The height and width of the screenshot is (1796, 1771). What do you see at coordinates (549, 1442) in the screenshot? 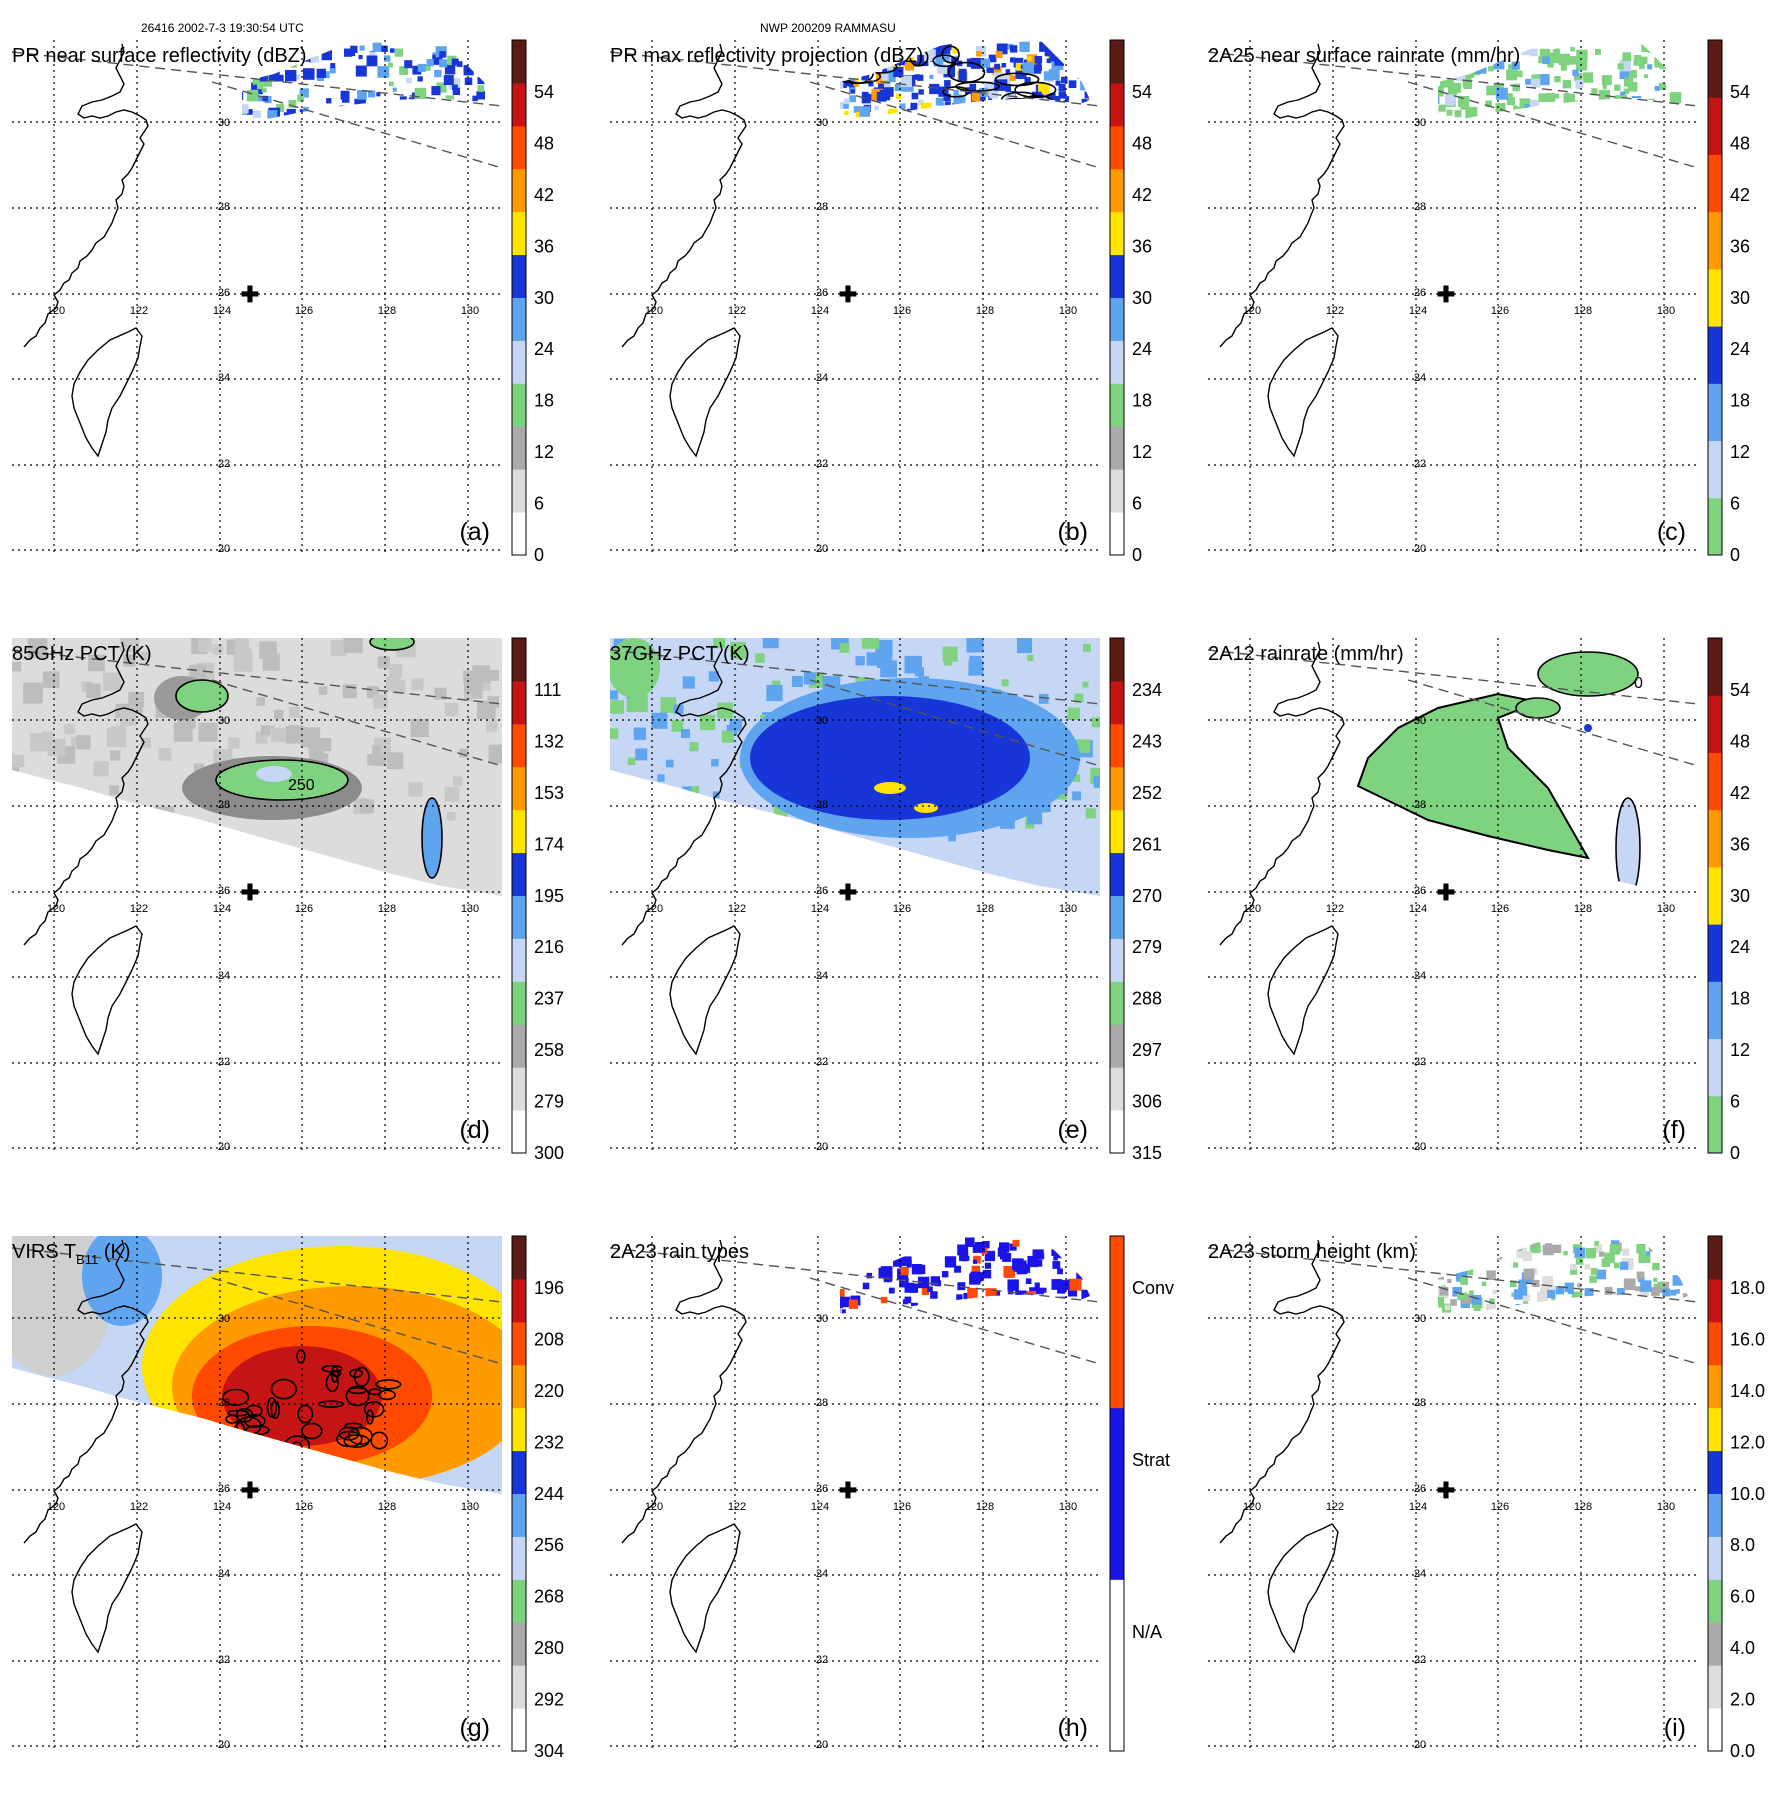
I see `colorbar-tick-label: 232` at bounding box center [549, 1442].